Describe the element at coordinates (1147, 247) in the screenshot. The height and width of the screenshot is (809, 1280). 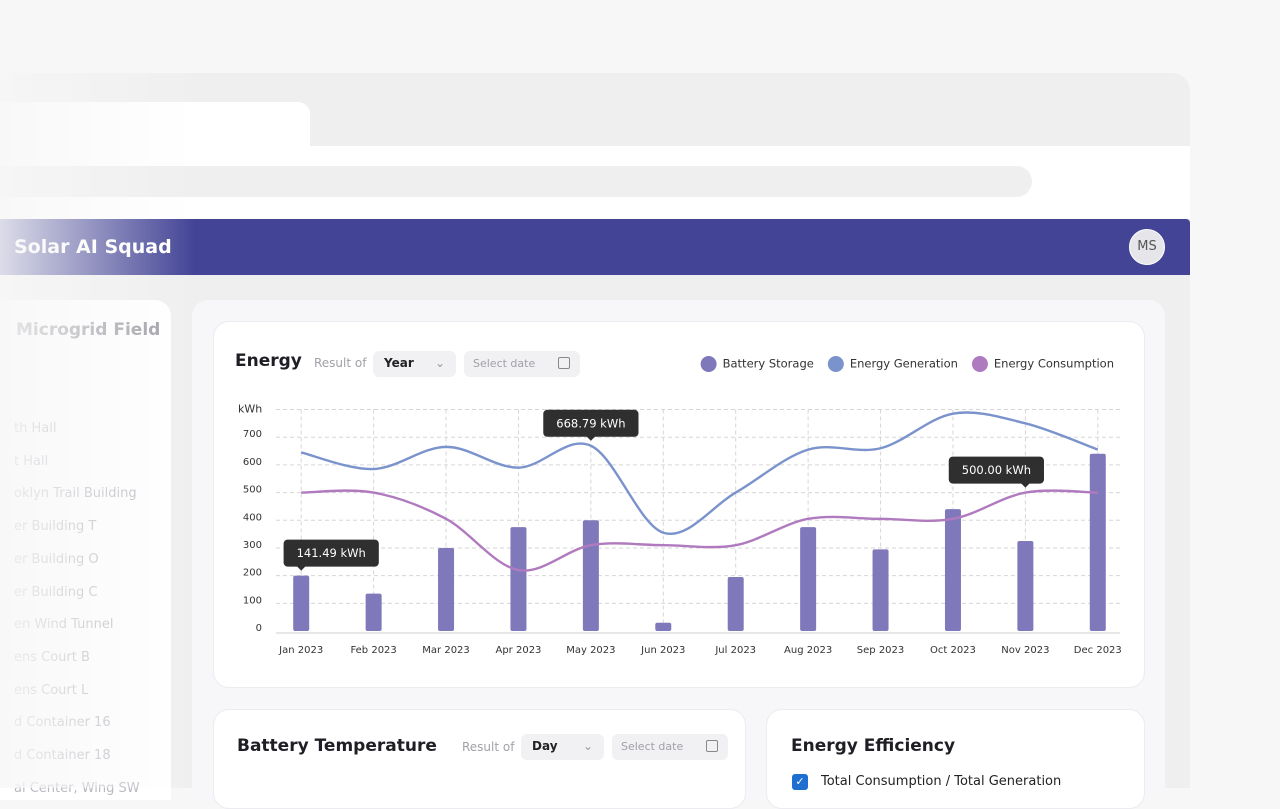
I see `avatar: MS` at that location.